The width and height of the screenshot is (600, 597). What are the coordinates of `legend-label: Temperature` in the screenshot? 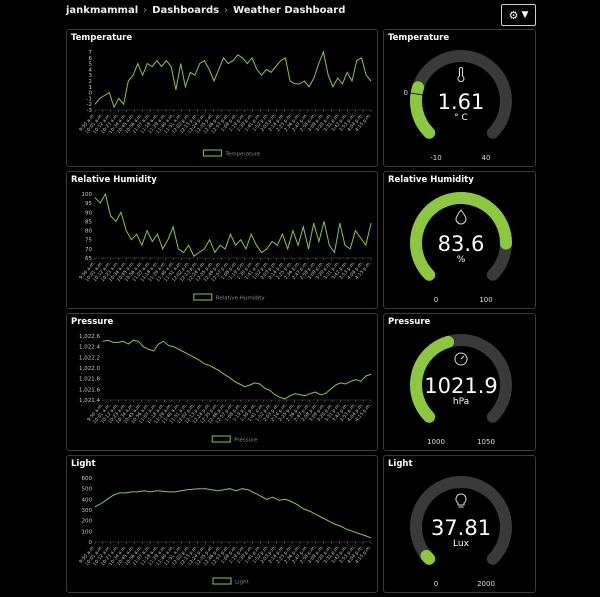 It's located at (242, 155).